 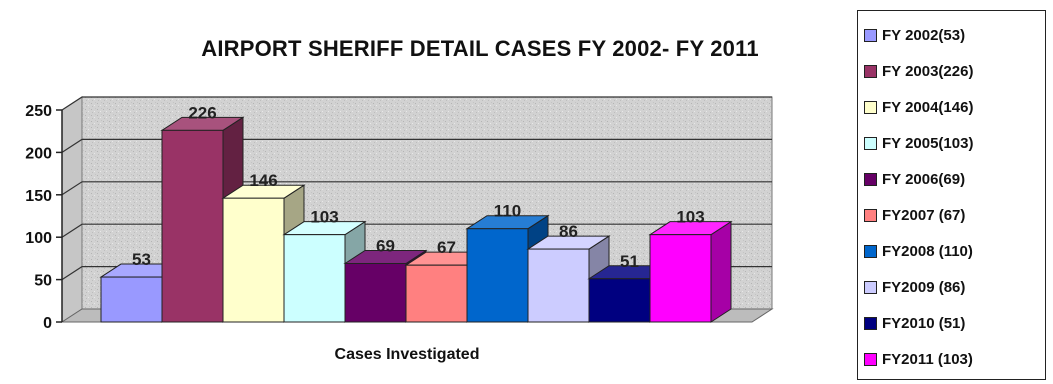 I want to click on y-tick-label: 250, so click(x=38, y=111).